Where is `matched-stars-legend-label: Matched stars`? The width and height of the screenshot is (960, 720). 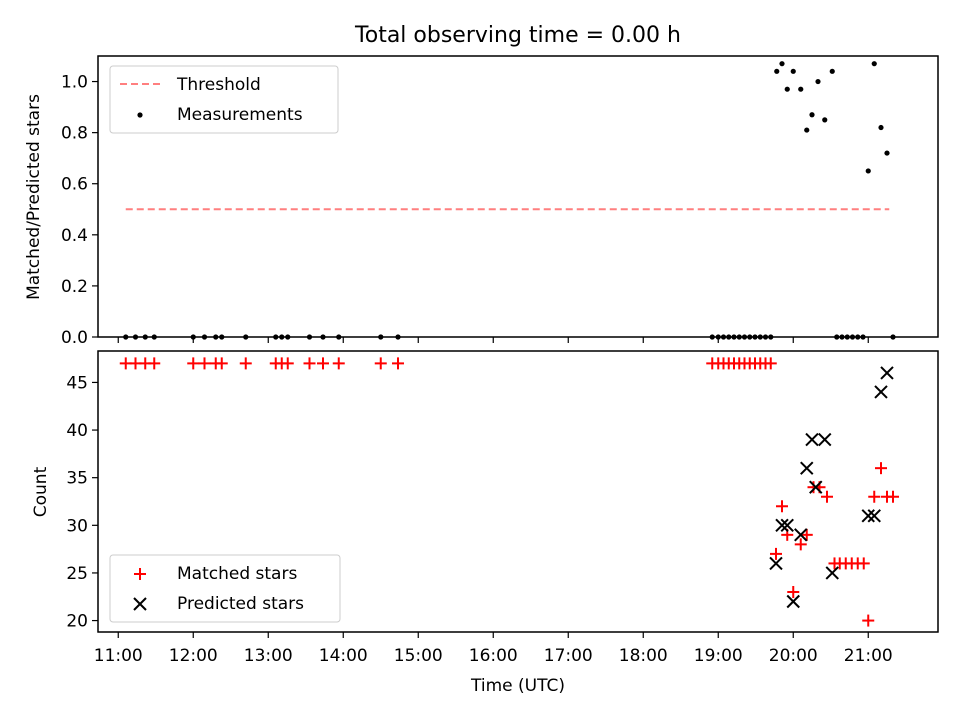
matched-stars-legend-label: Matched stars is located at coordinates (237, 574).